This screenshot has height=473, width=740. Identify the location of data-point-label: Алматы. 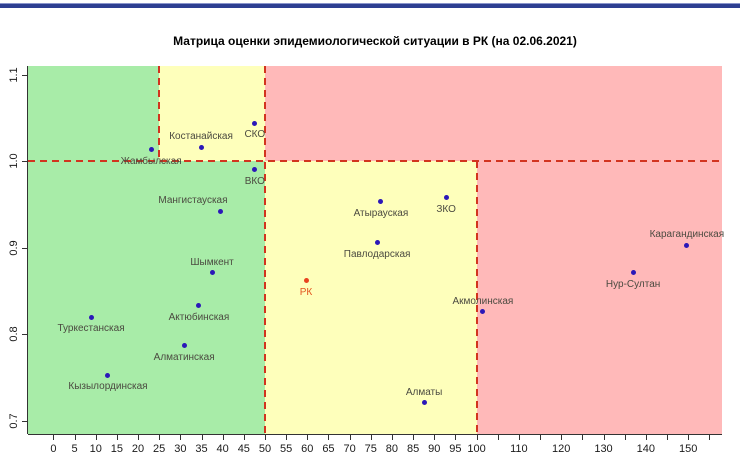
(424, 392).